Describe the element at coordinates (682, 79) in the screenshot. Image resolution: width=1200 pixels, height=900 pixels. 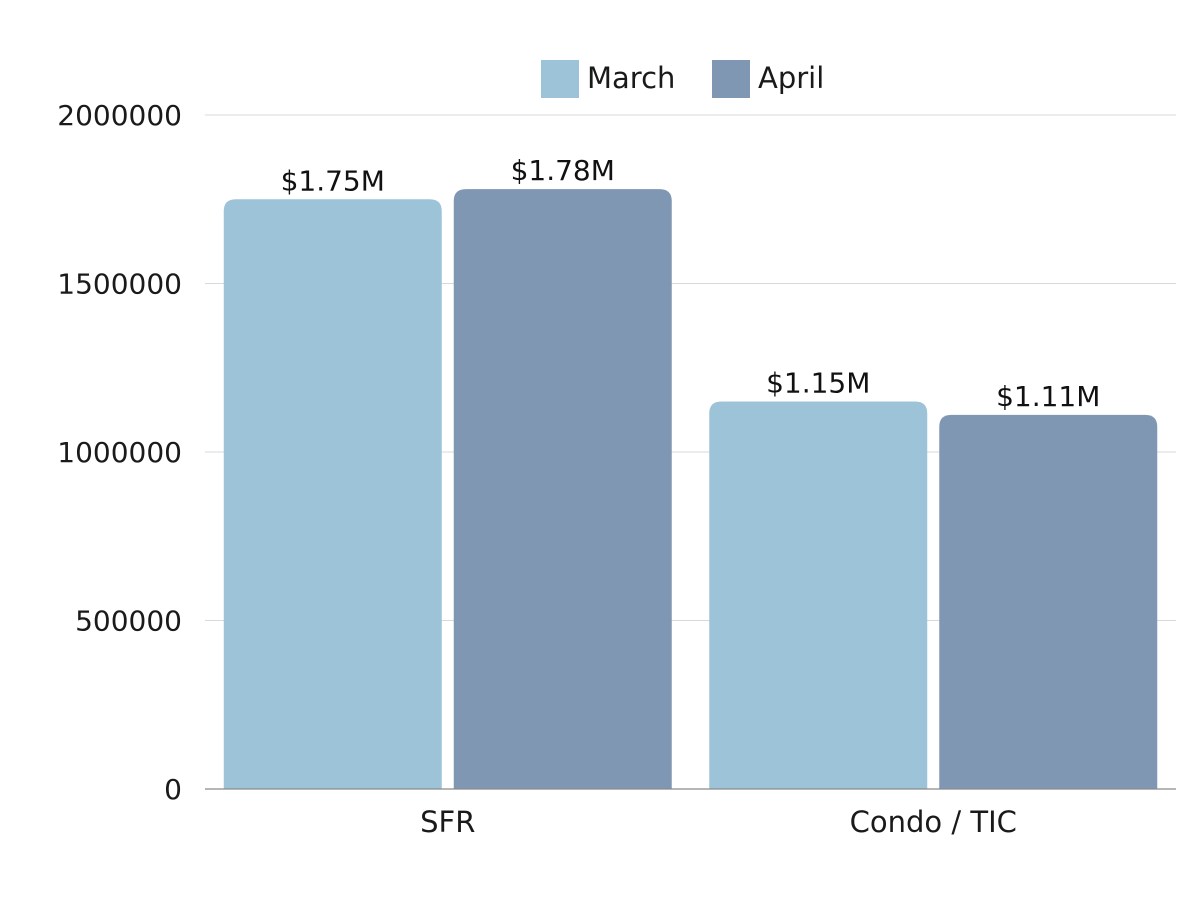
I see `legend: March April` at that location.